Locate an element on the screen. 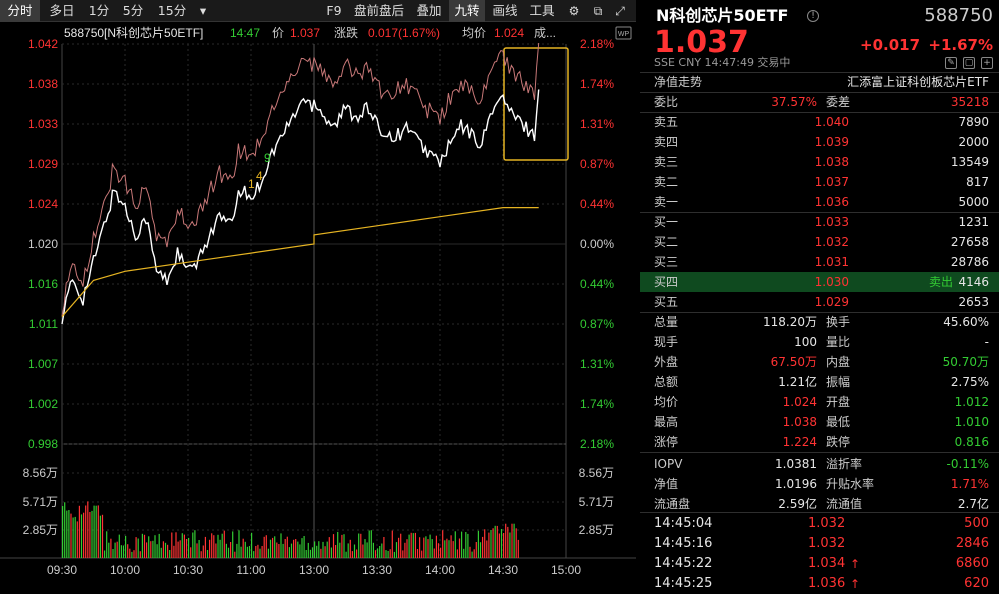 Image resolution: width=999 pixels, height=594 pixels. pct-tick-label: 1.74% is located at coordinates (597, 404).